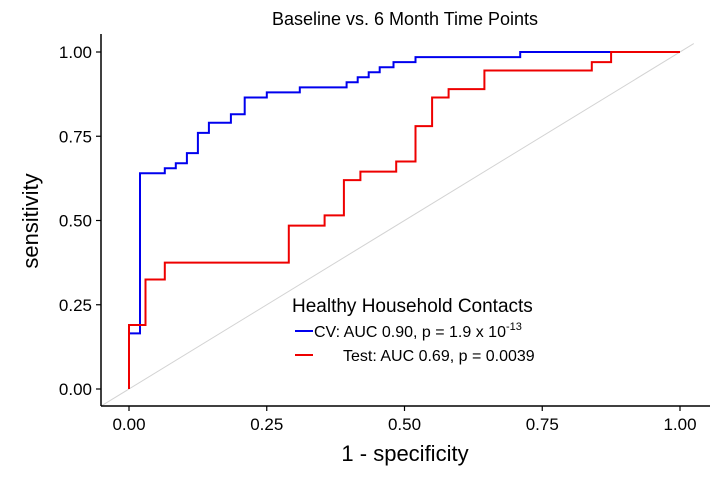 The width and height of the screenshot is (720, 480). I want to click on legend-label-cv-main: CV: AUC 0.90, p = 1.9 x 10, so click(410, 332).